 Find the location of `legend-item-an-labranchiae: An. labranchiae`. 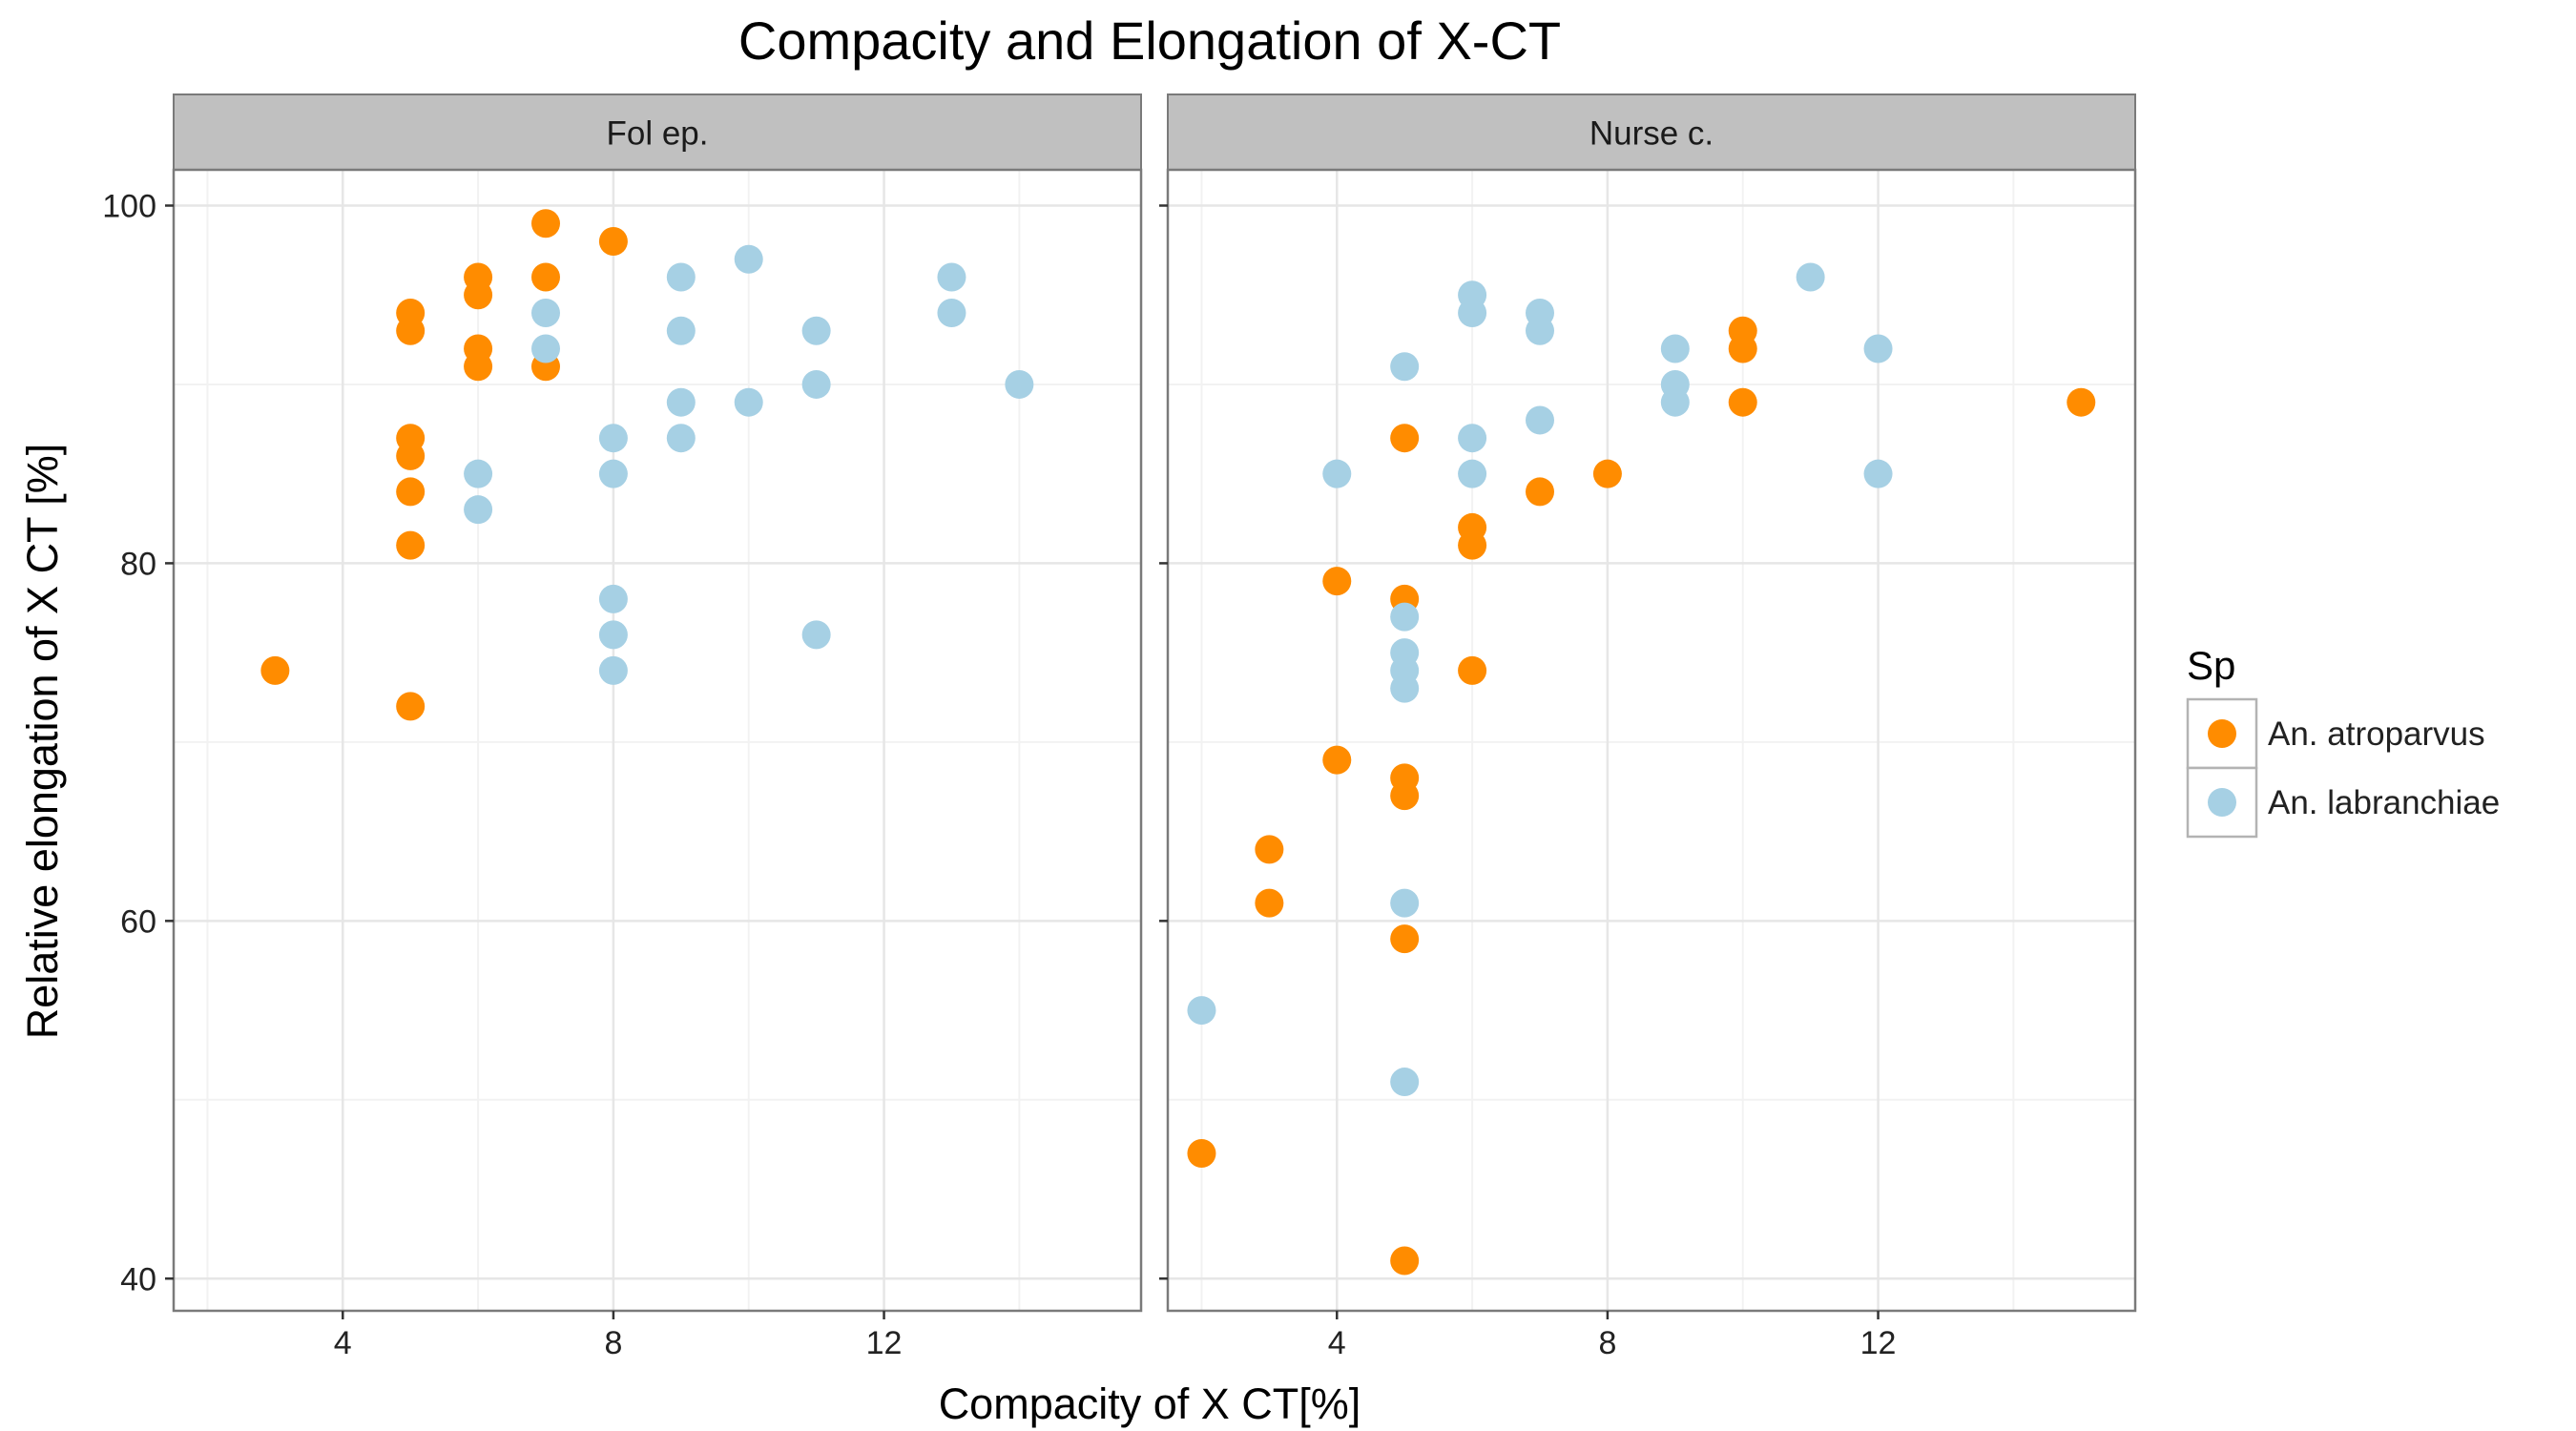

legend-item-an-labranchiae: An. labranchiae is located at coordinates (2343, 802).